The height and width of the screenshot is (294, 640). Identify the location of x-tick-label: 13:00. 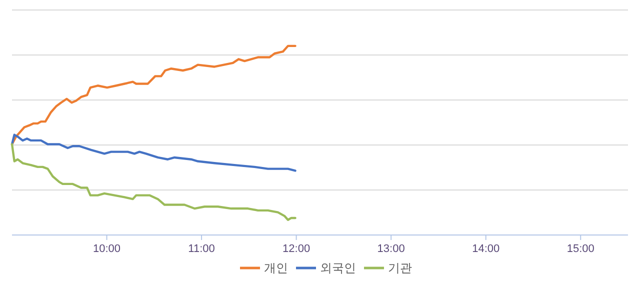
(391, 249).